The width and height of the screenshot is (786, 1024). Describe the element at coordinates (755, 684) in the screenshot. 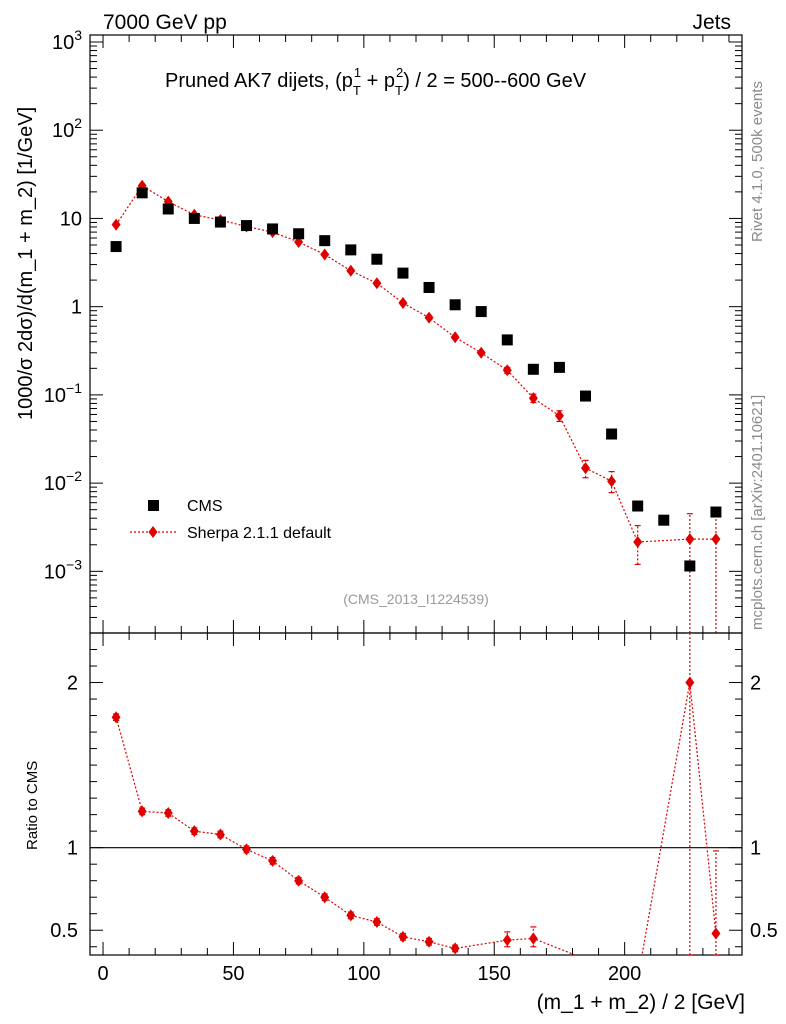

I see `ratio-y-tick-label-right: 2` at that location.